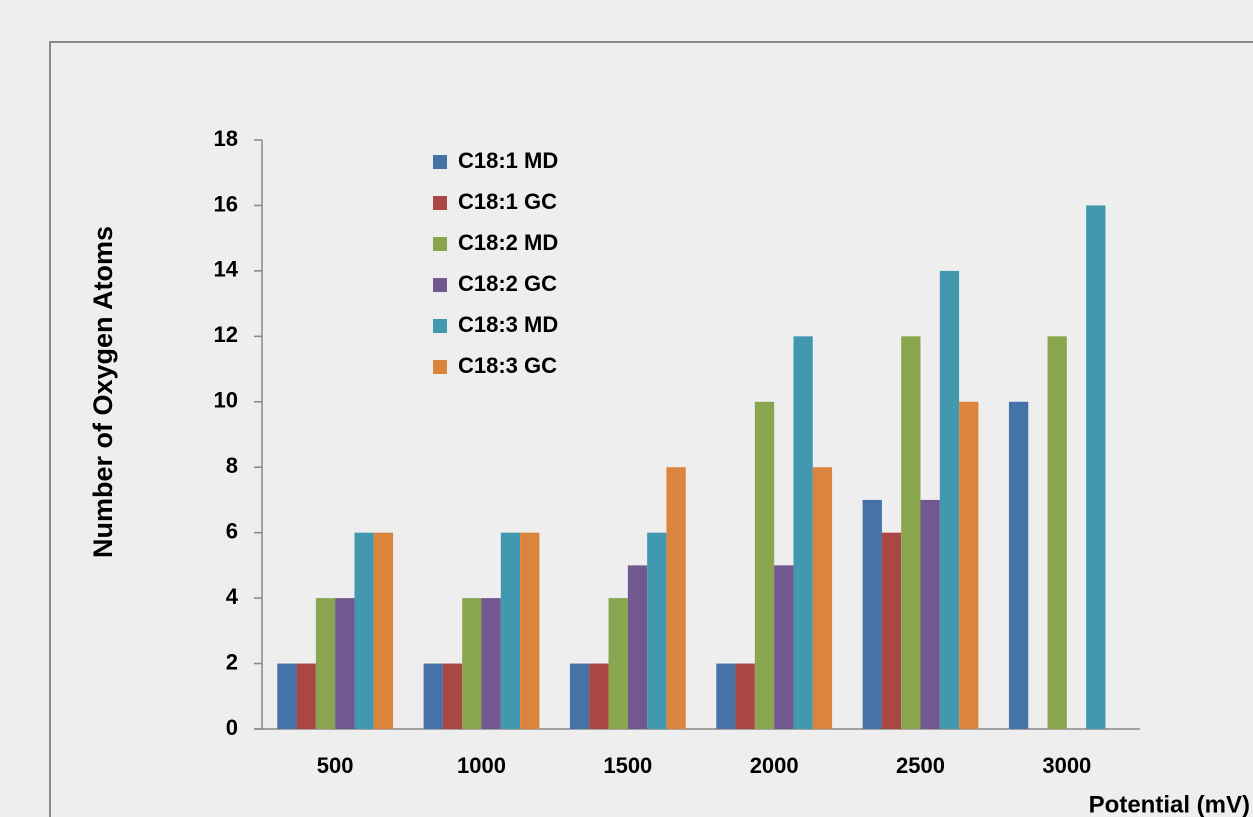 This screenshot has width=1253, height=817. I want to click on y-tick-label: 0, so click(232, 727).